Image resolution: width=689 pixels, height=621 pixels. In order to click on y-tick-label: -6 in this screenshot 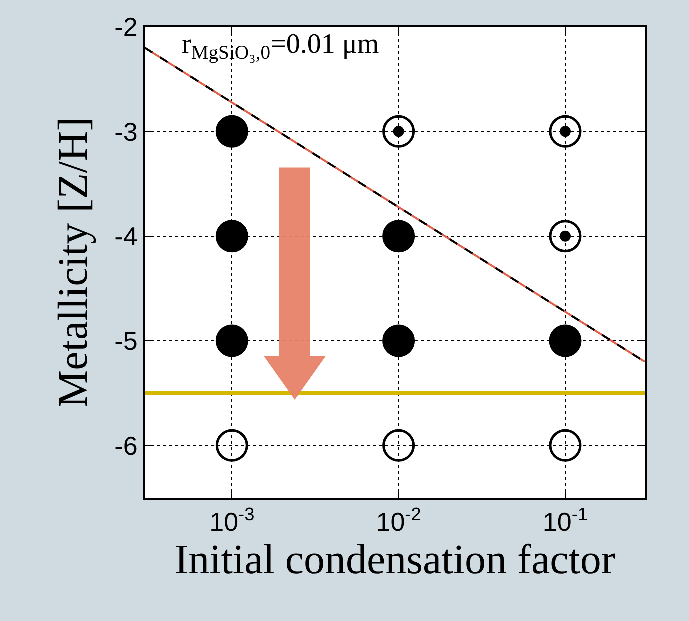, I will do `click(126, 445)`.